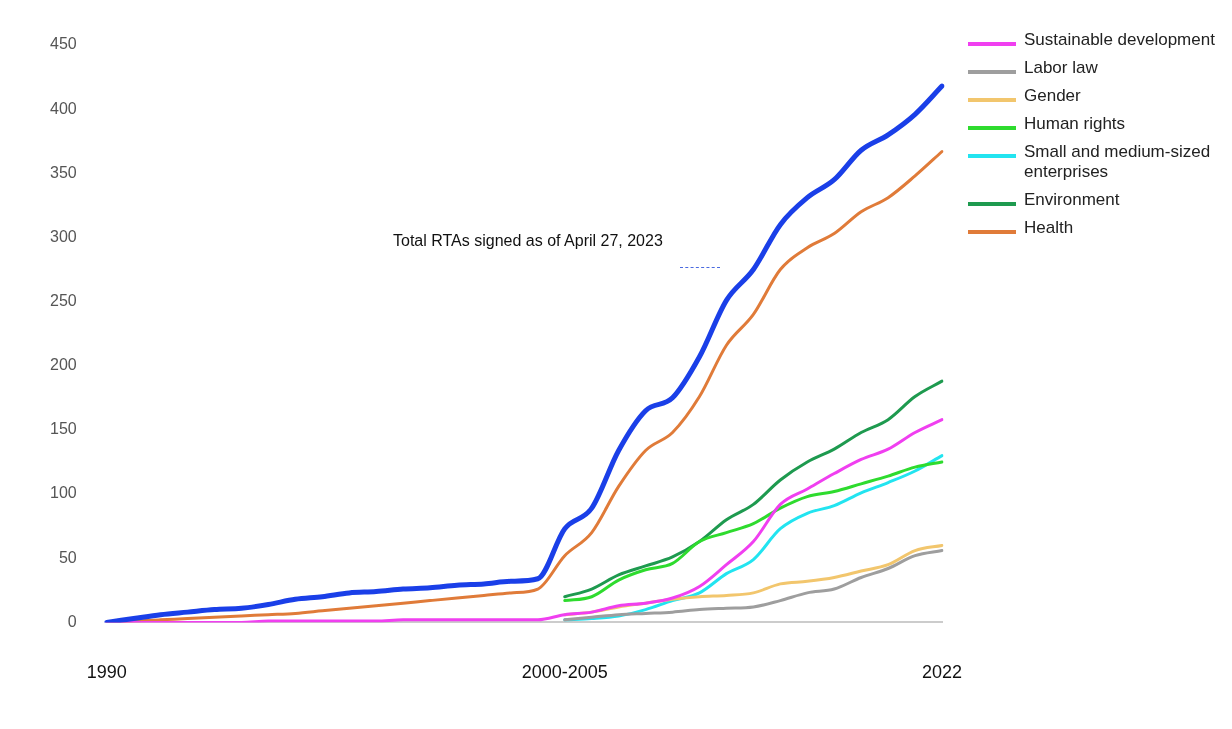 This screenshot has height=729, width=1232. What do you see at coordinates (63, 301) in the screenshot?
I see `y-tick-label: 250` at bounding box center [63, 301].